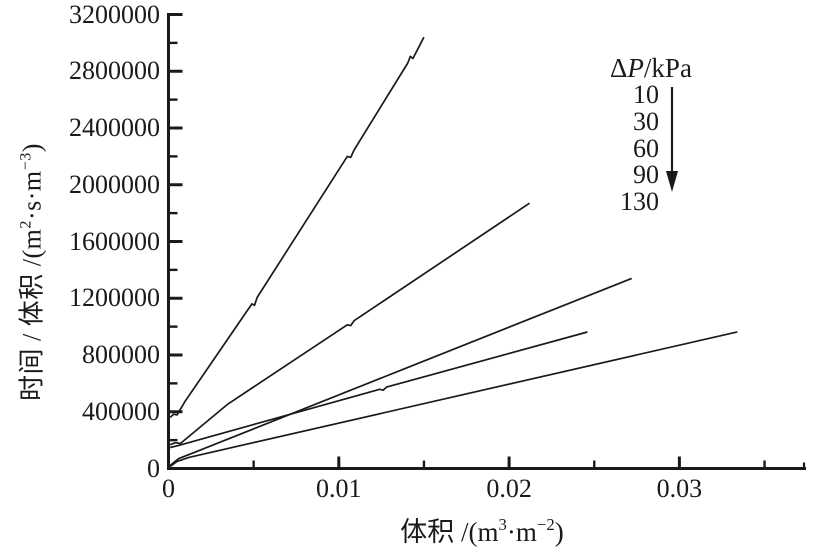 This screenshot has height=553, width=814. What do you see at coordinates (679, 488) in the screenshot?
I see `x-tick-label: 0.03` at bounding box center [679, 488].